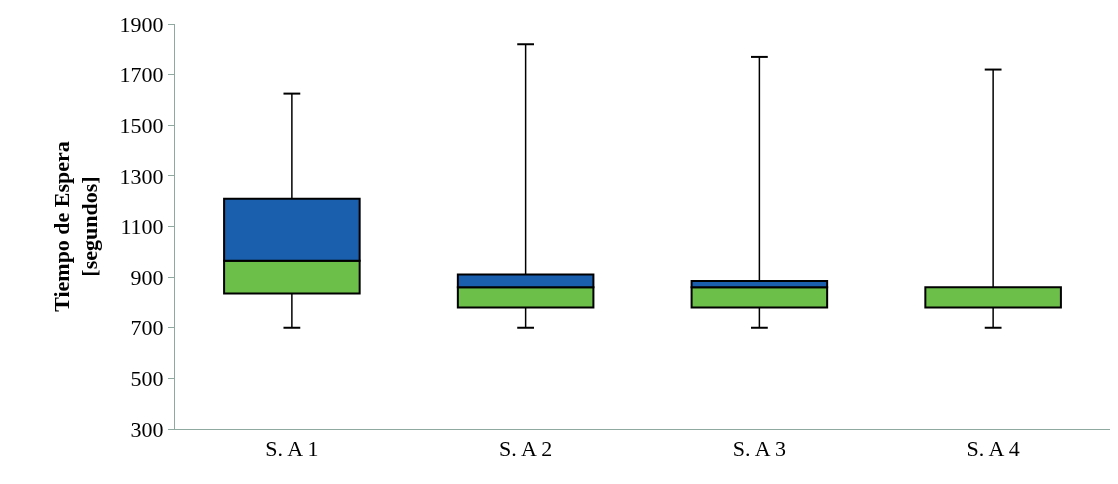 The height and width of the screenshot is (484, 1118). I want to click on y-tick-label: 1100, so click(142, 227).